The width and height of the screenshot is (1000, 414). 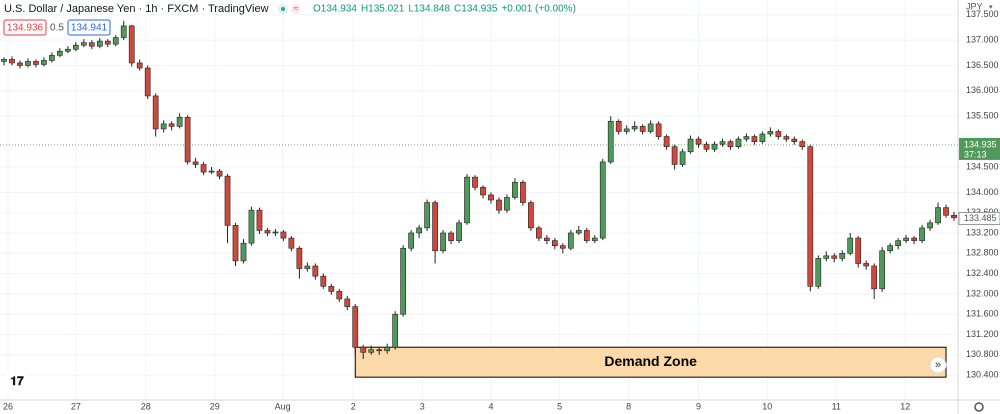 I want to click on tv-logo: 𝟏𝟕, so click(x=17, y=382).